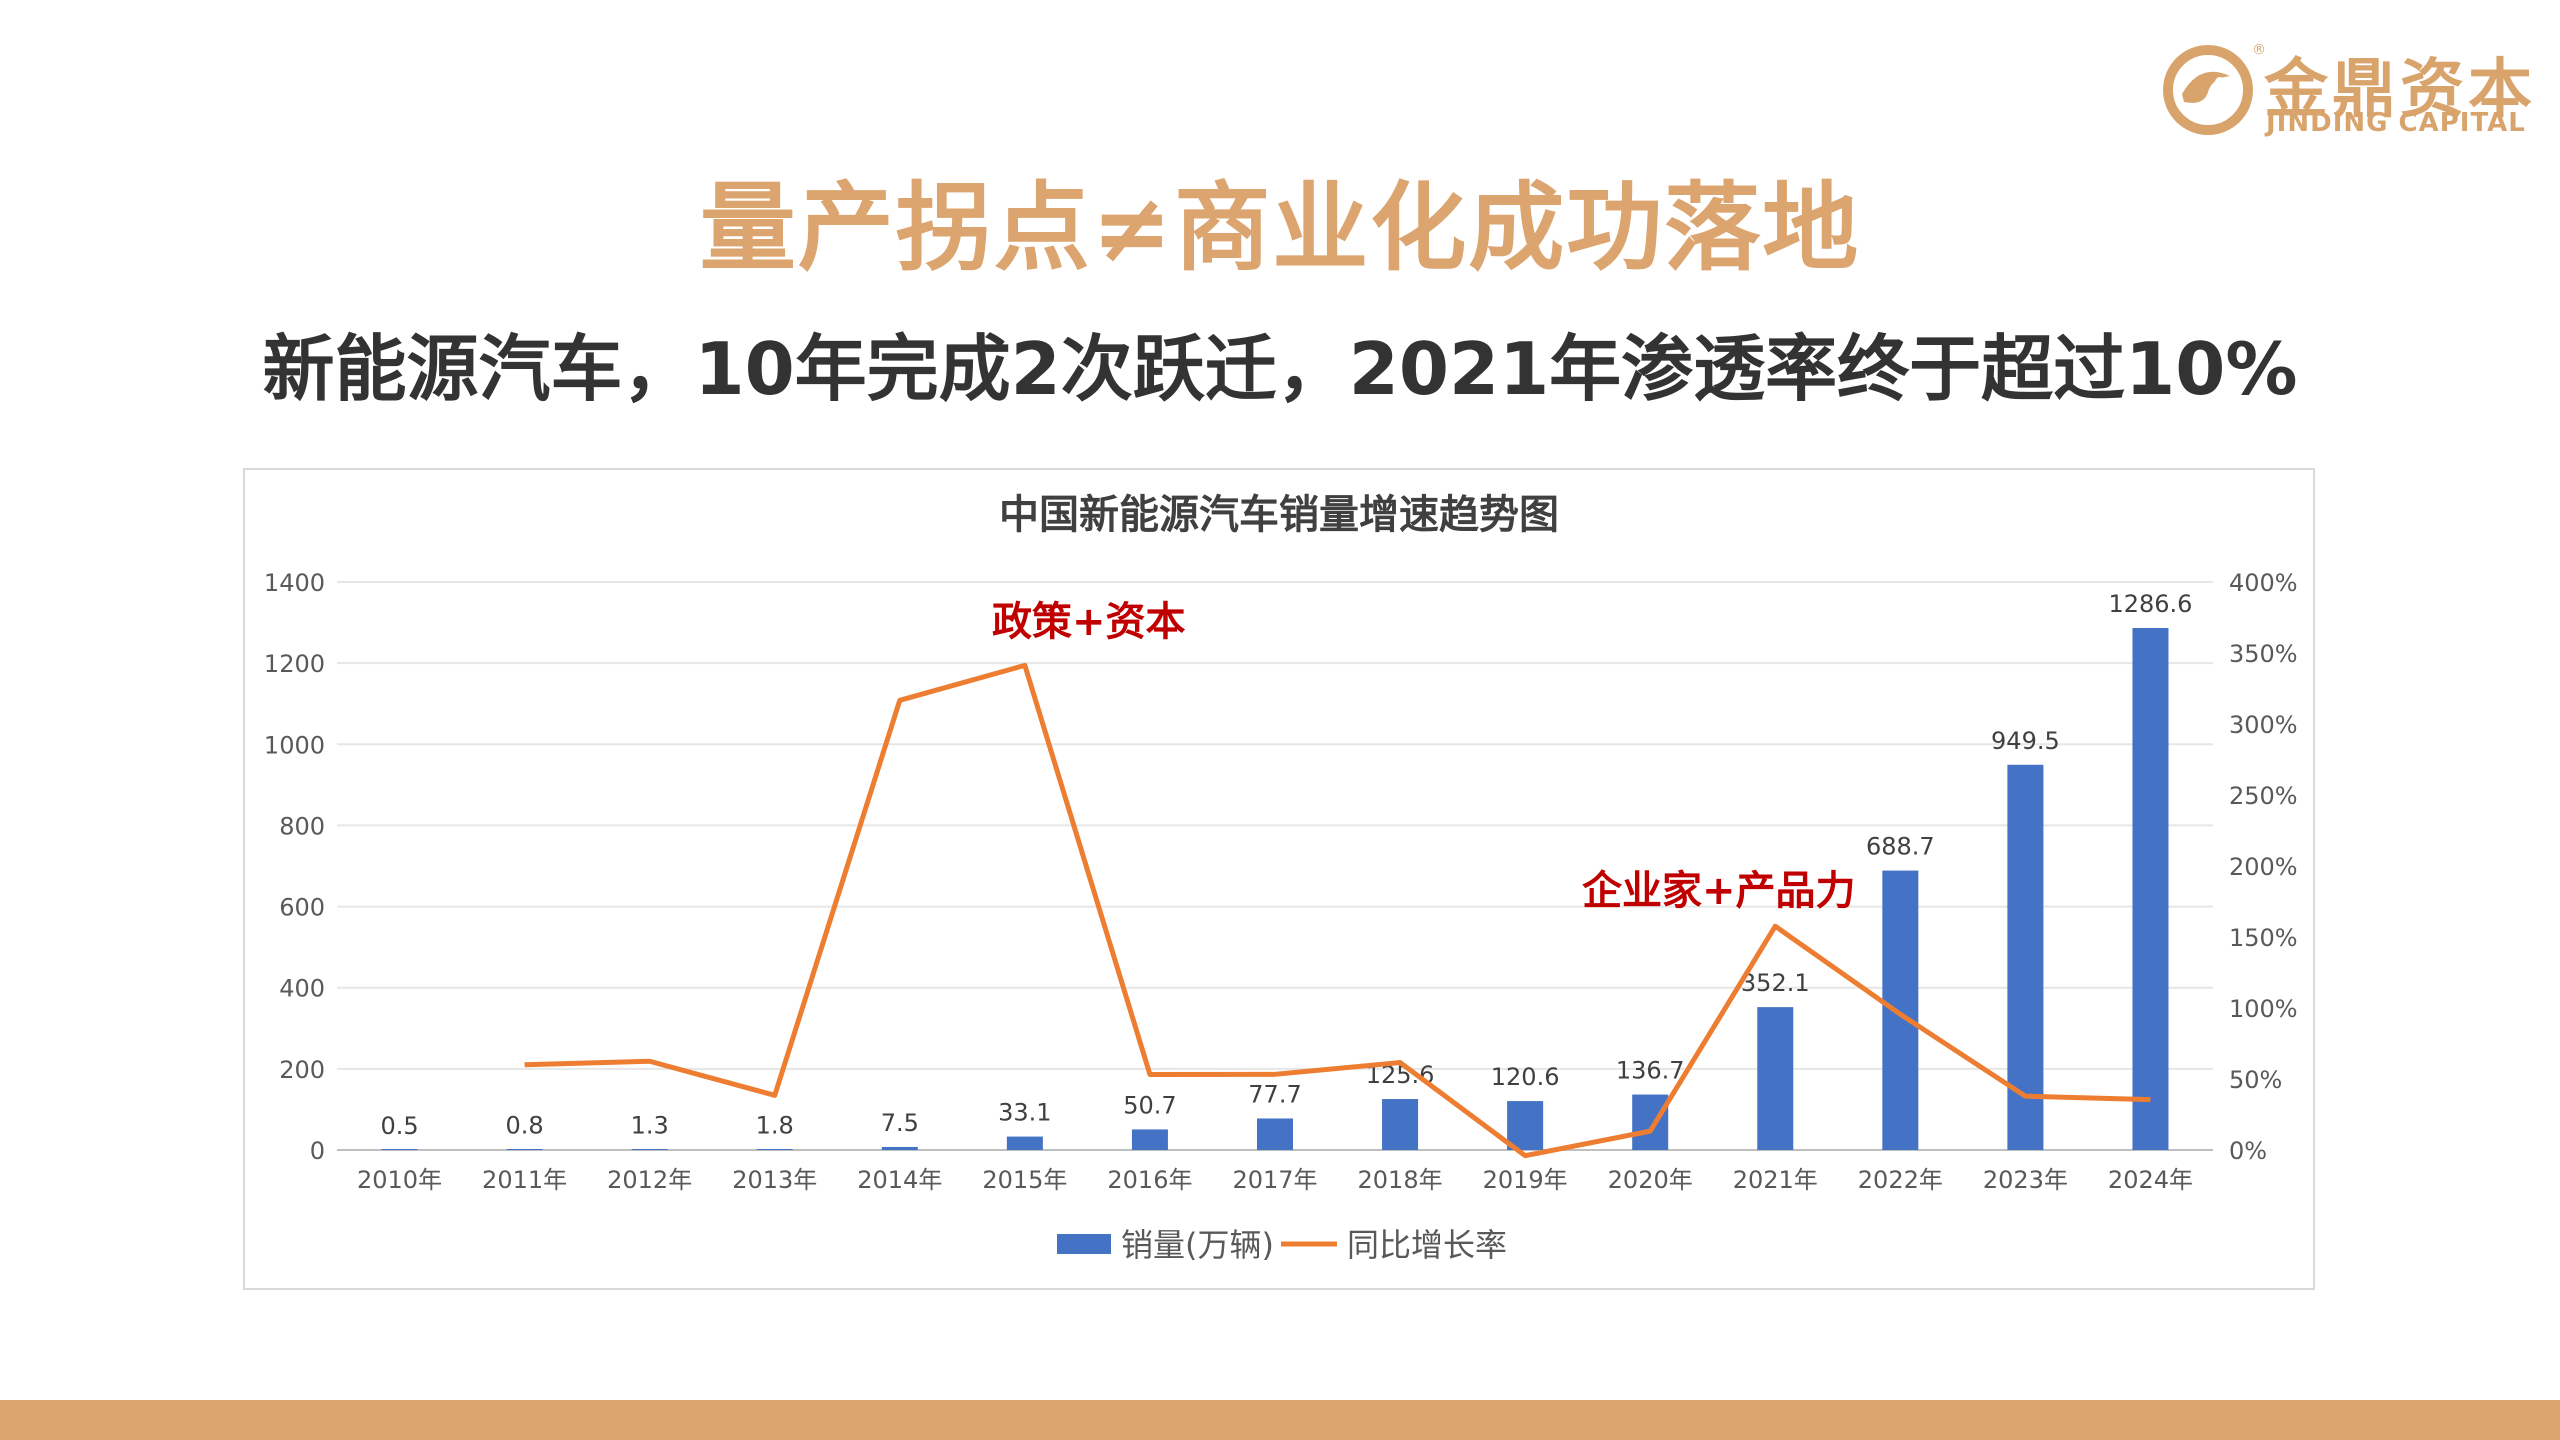  I want to click on jinding-emblem-icon, so click(2208, 90).